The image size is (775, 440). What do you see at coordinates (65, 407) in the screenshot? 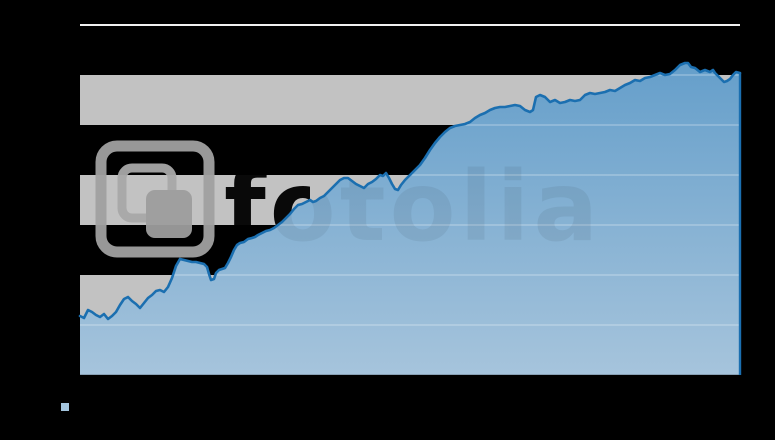
I see `legend-swatch` at bounding box center [65, 407].